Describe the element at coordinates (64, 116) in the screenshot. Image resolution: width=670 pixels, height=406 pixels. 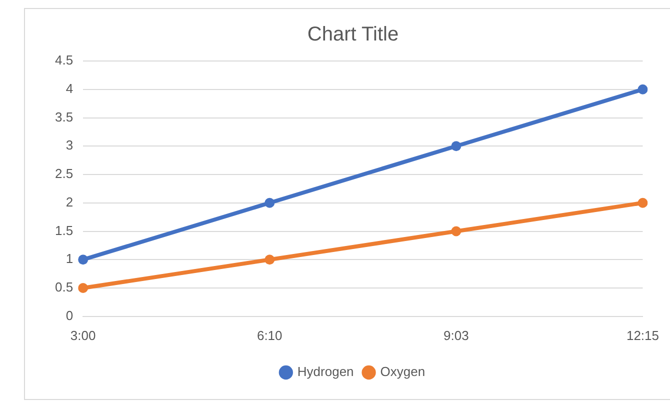
I see `y-tick-label: 3.5` at that location.